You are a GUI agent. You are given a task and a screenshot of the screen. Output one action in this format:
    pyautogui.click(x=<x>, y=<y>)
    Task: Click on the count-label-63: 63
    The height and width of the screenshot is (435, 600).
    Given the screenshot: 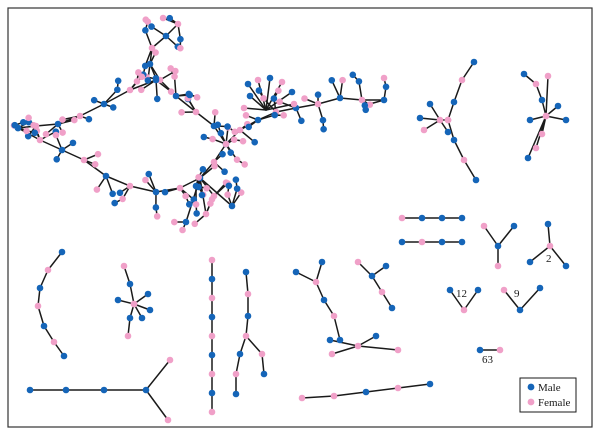 What is the action you would take?
    pyautogui.click(x=488, y=360)
    